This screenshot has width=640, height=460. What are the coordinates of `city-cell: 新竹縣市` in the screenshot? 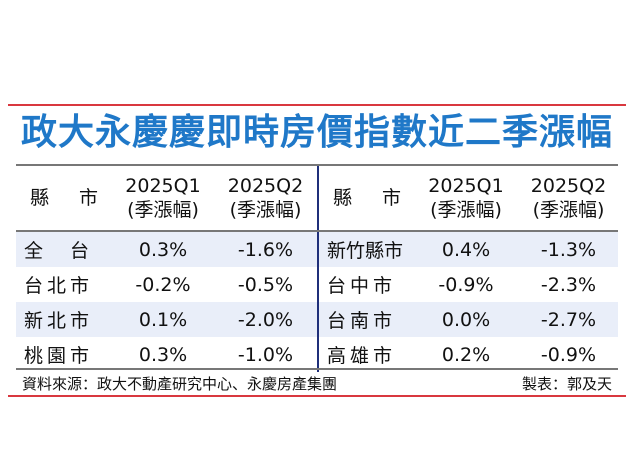 It's located at (365, 251).